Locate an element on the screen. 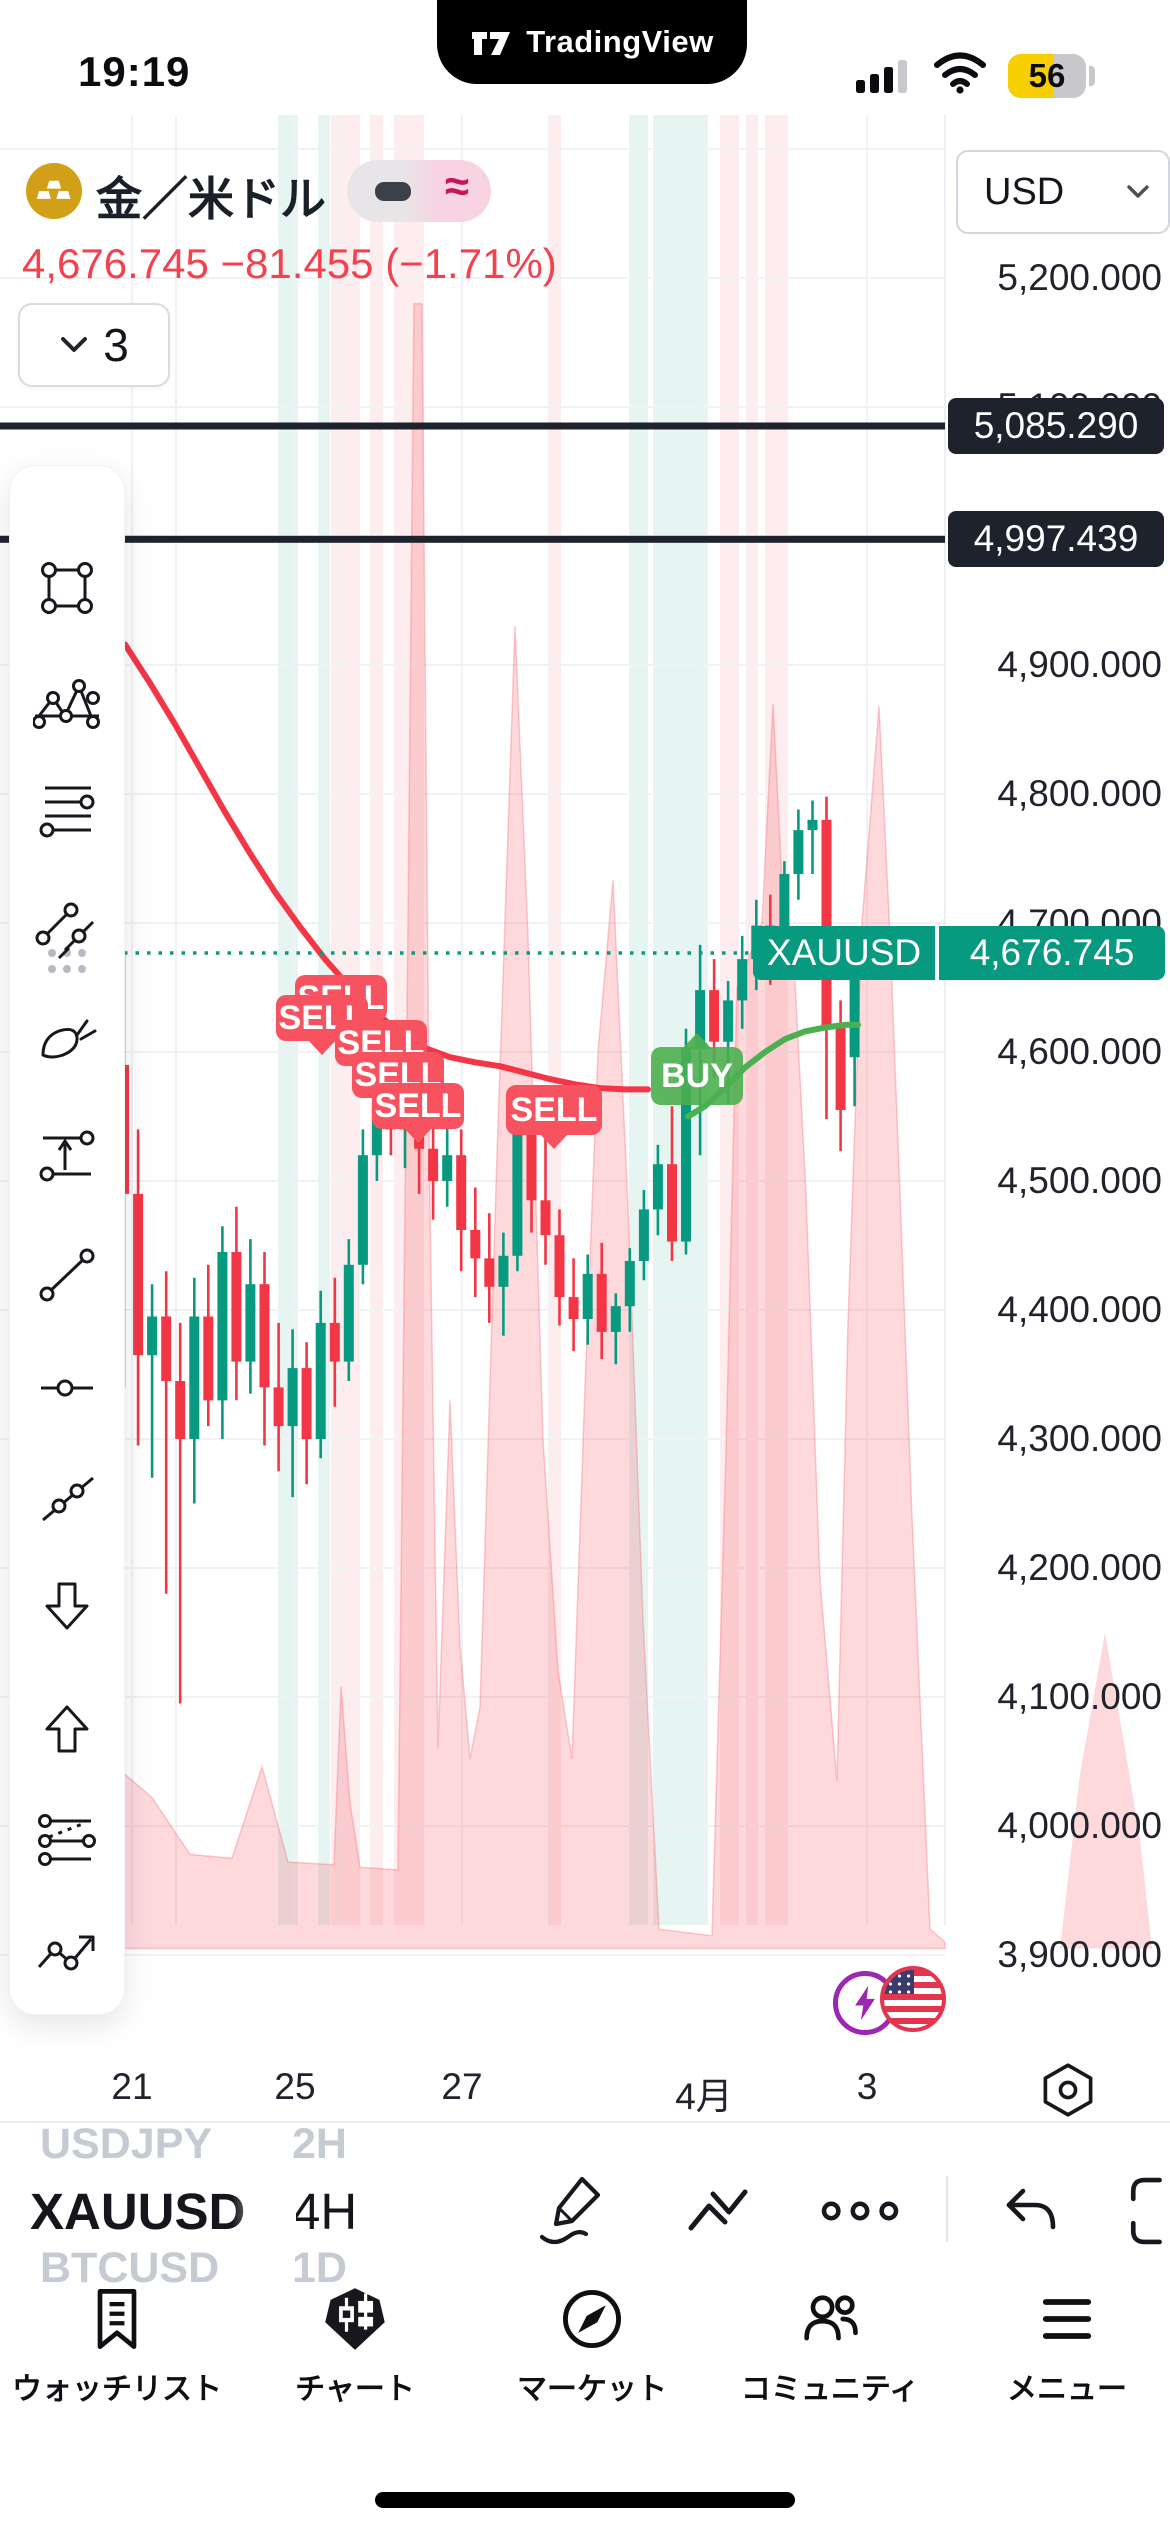  price-line-badge: 5,085.290 is located at coordinates (1056, 425).